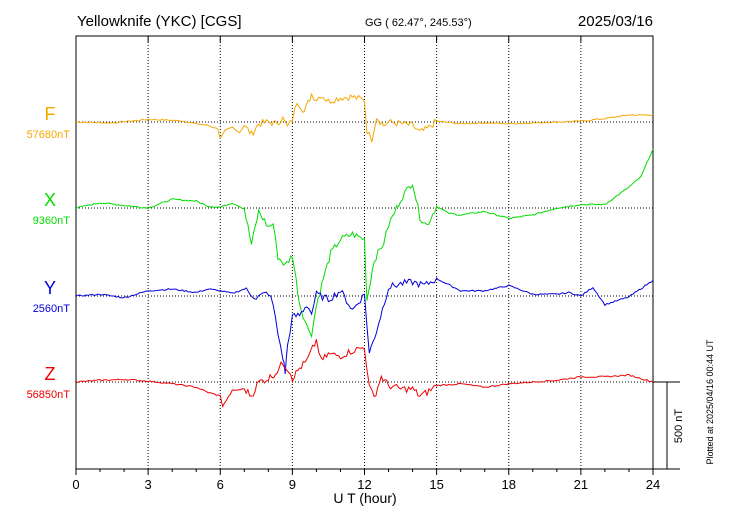 This screenshot has height=520, width=730. Describe the element at coordinates (679, 426) in the screenshot. I see `scale-bar-label: 500 nT` at that location.